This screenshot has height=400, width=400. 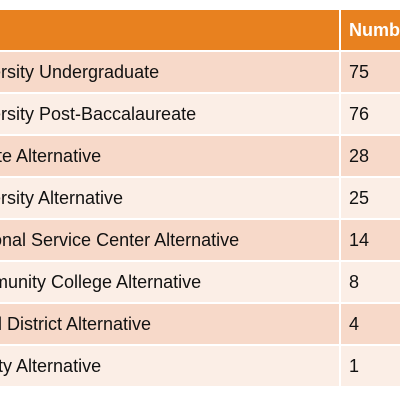 I want to click on row-type: ool District Alternative, so click(x=169, y=325).